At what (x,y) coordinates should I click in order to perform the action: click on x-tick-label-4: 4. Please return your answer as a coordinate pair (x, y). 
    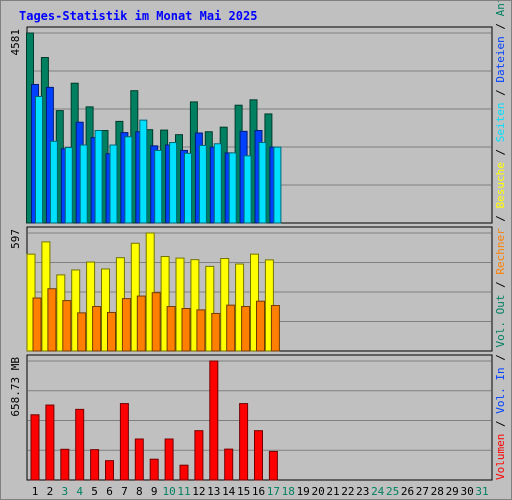
    Looking at the image, I should click on (79, 491).